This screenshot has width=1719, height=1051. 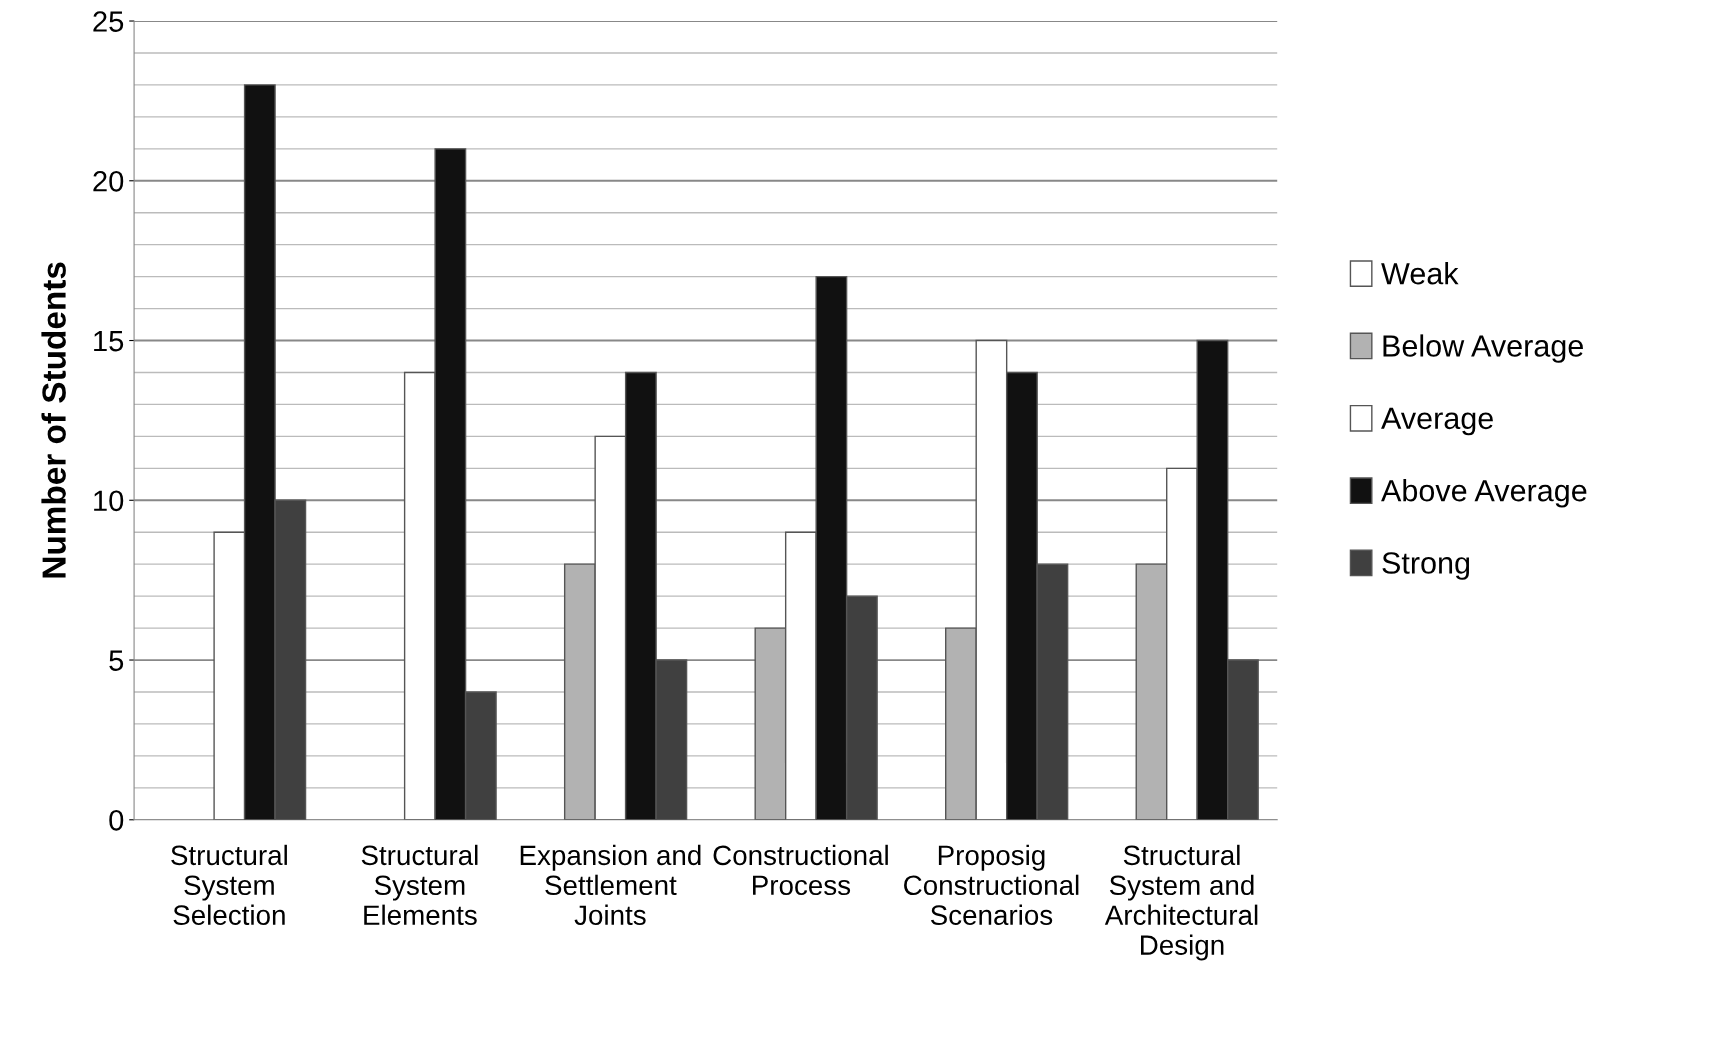 What do you see at coordinates (1483, 348) in the screenshot?
I see `legend-label: Below Average` at bounding box center [1483, 348].